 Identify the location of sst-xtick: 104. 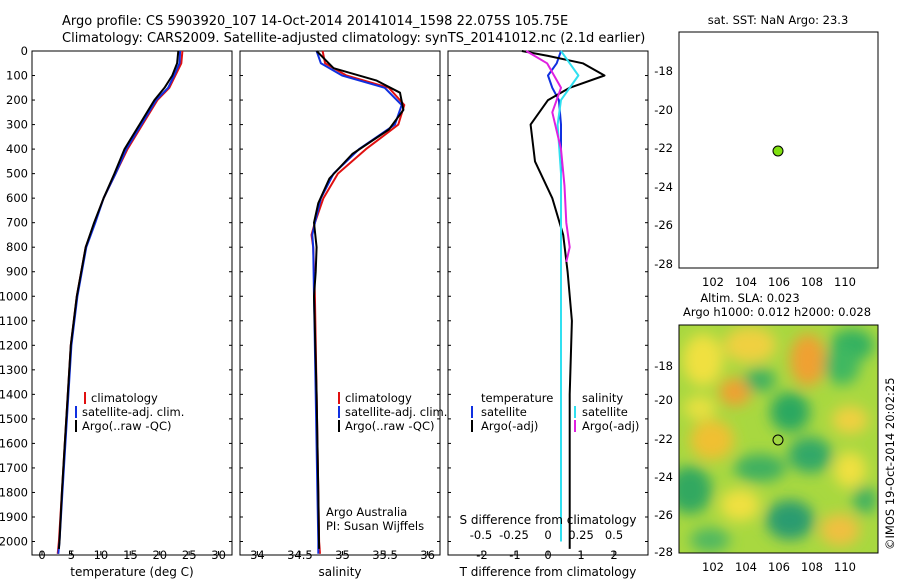
(746, 282).